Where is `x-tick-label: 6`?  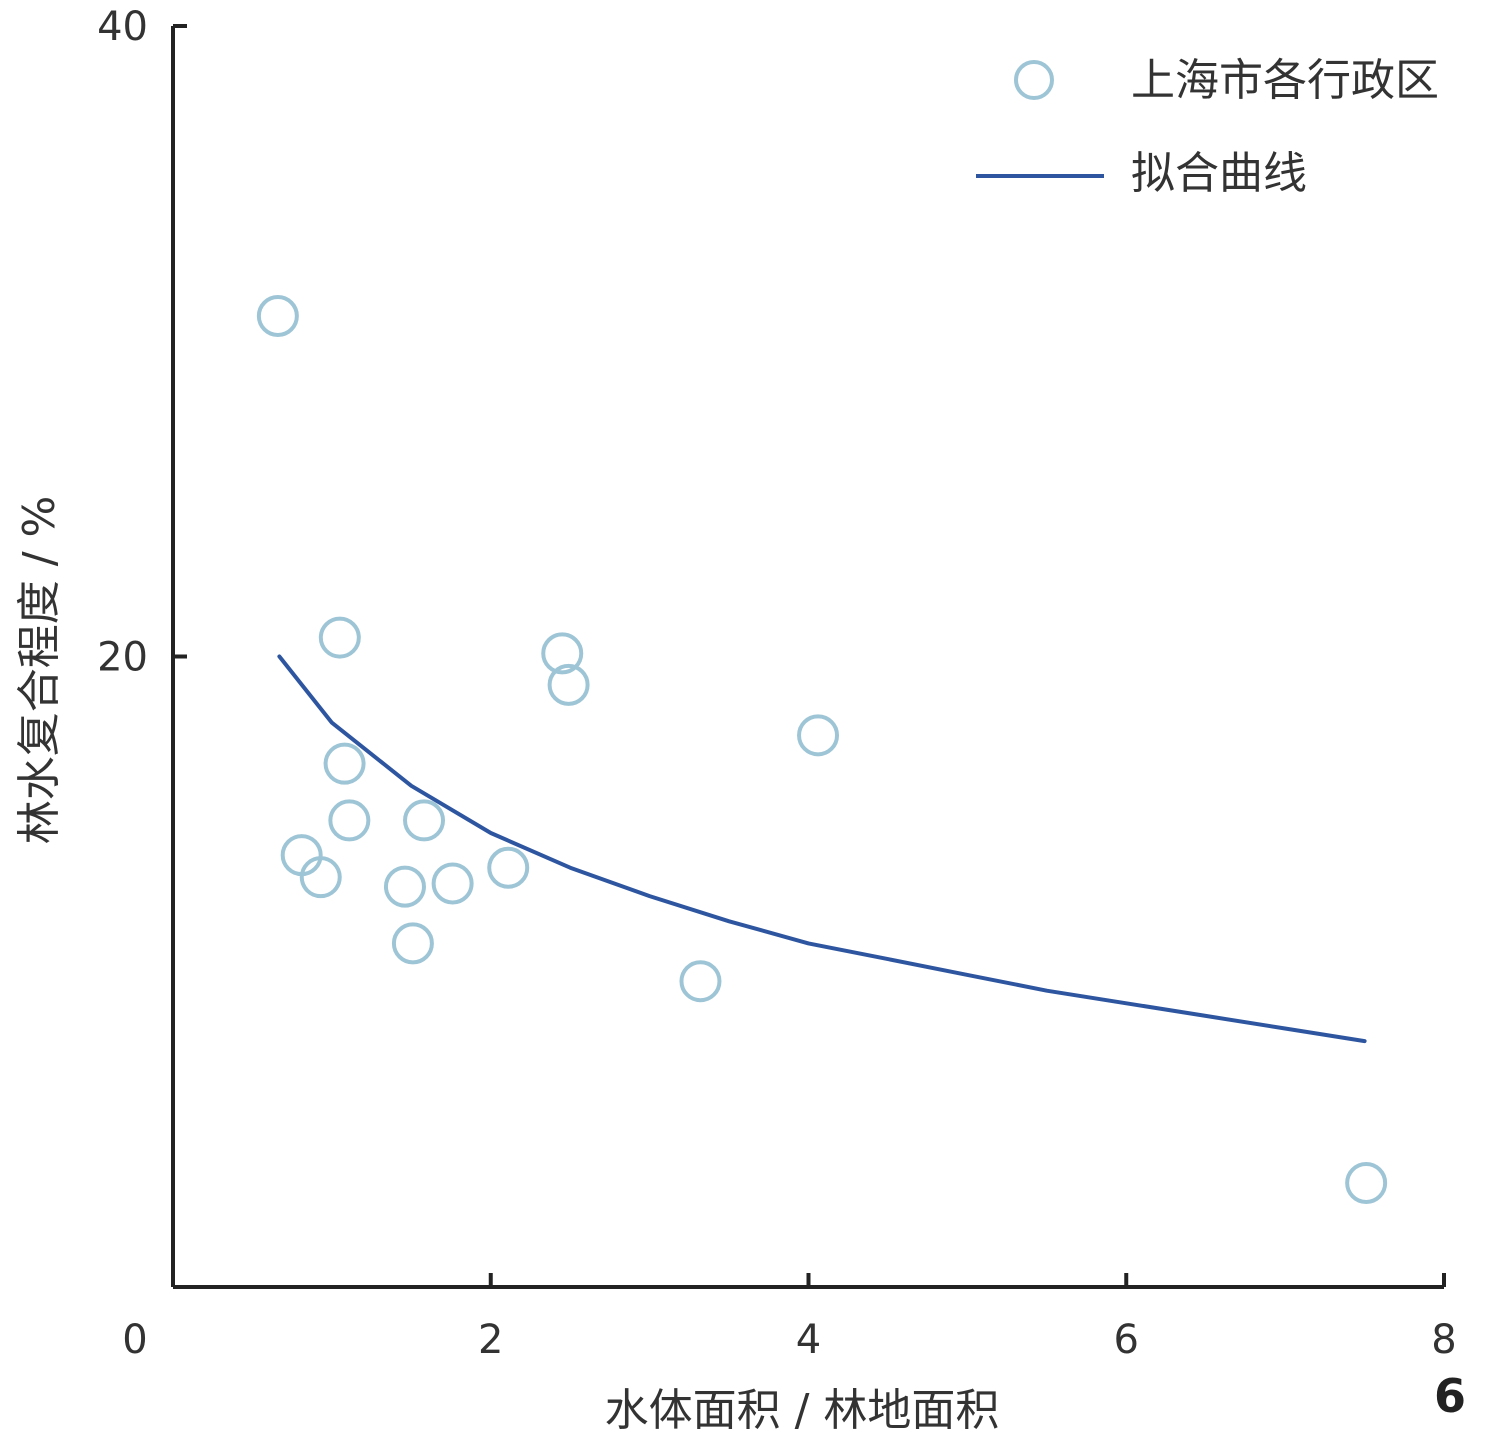 x-tick-label: 6 is located at coordinates (1126, 1340).